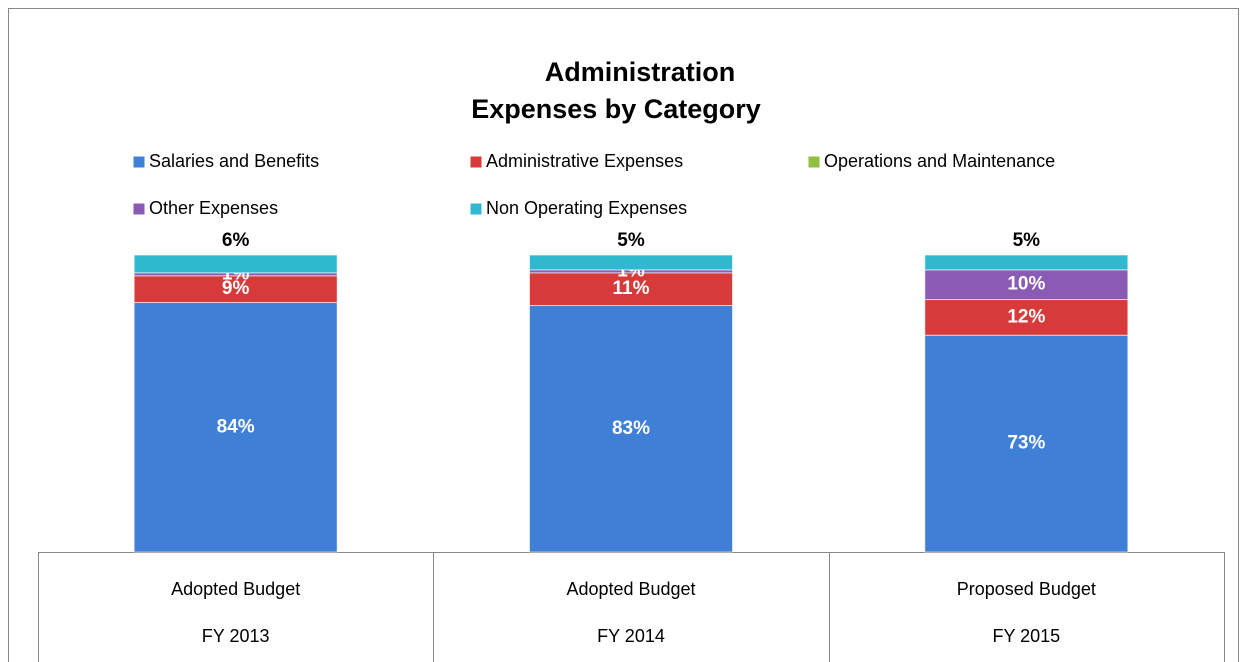 Image resolution: width=1247 pixels, height=662 pixels. I want to click on data-label: 9%, so click(236, 288).